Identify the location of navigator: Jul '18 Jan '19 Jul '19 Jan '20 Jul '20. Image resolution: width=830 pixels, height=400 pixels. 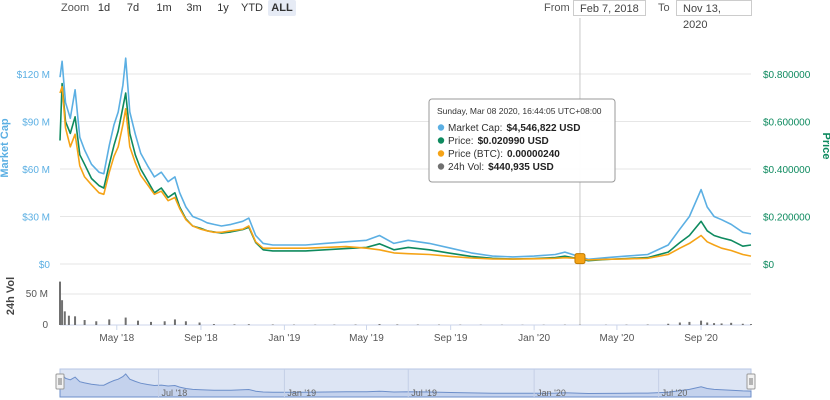
(405, 383).